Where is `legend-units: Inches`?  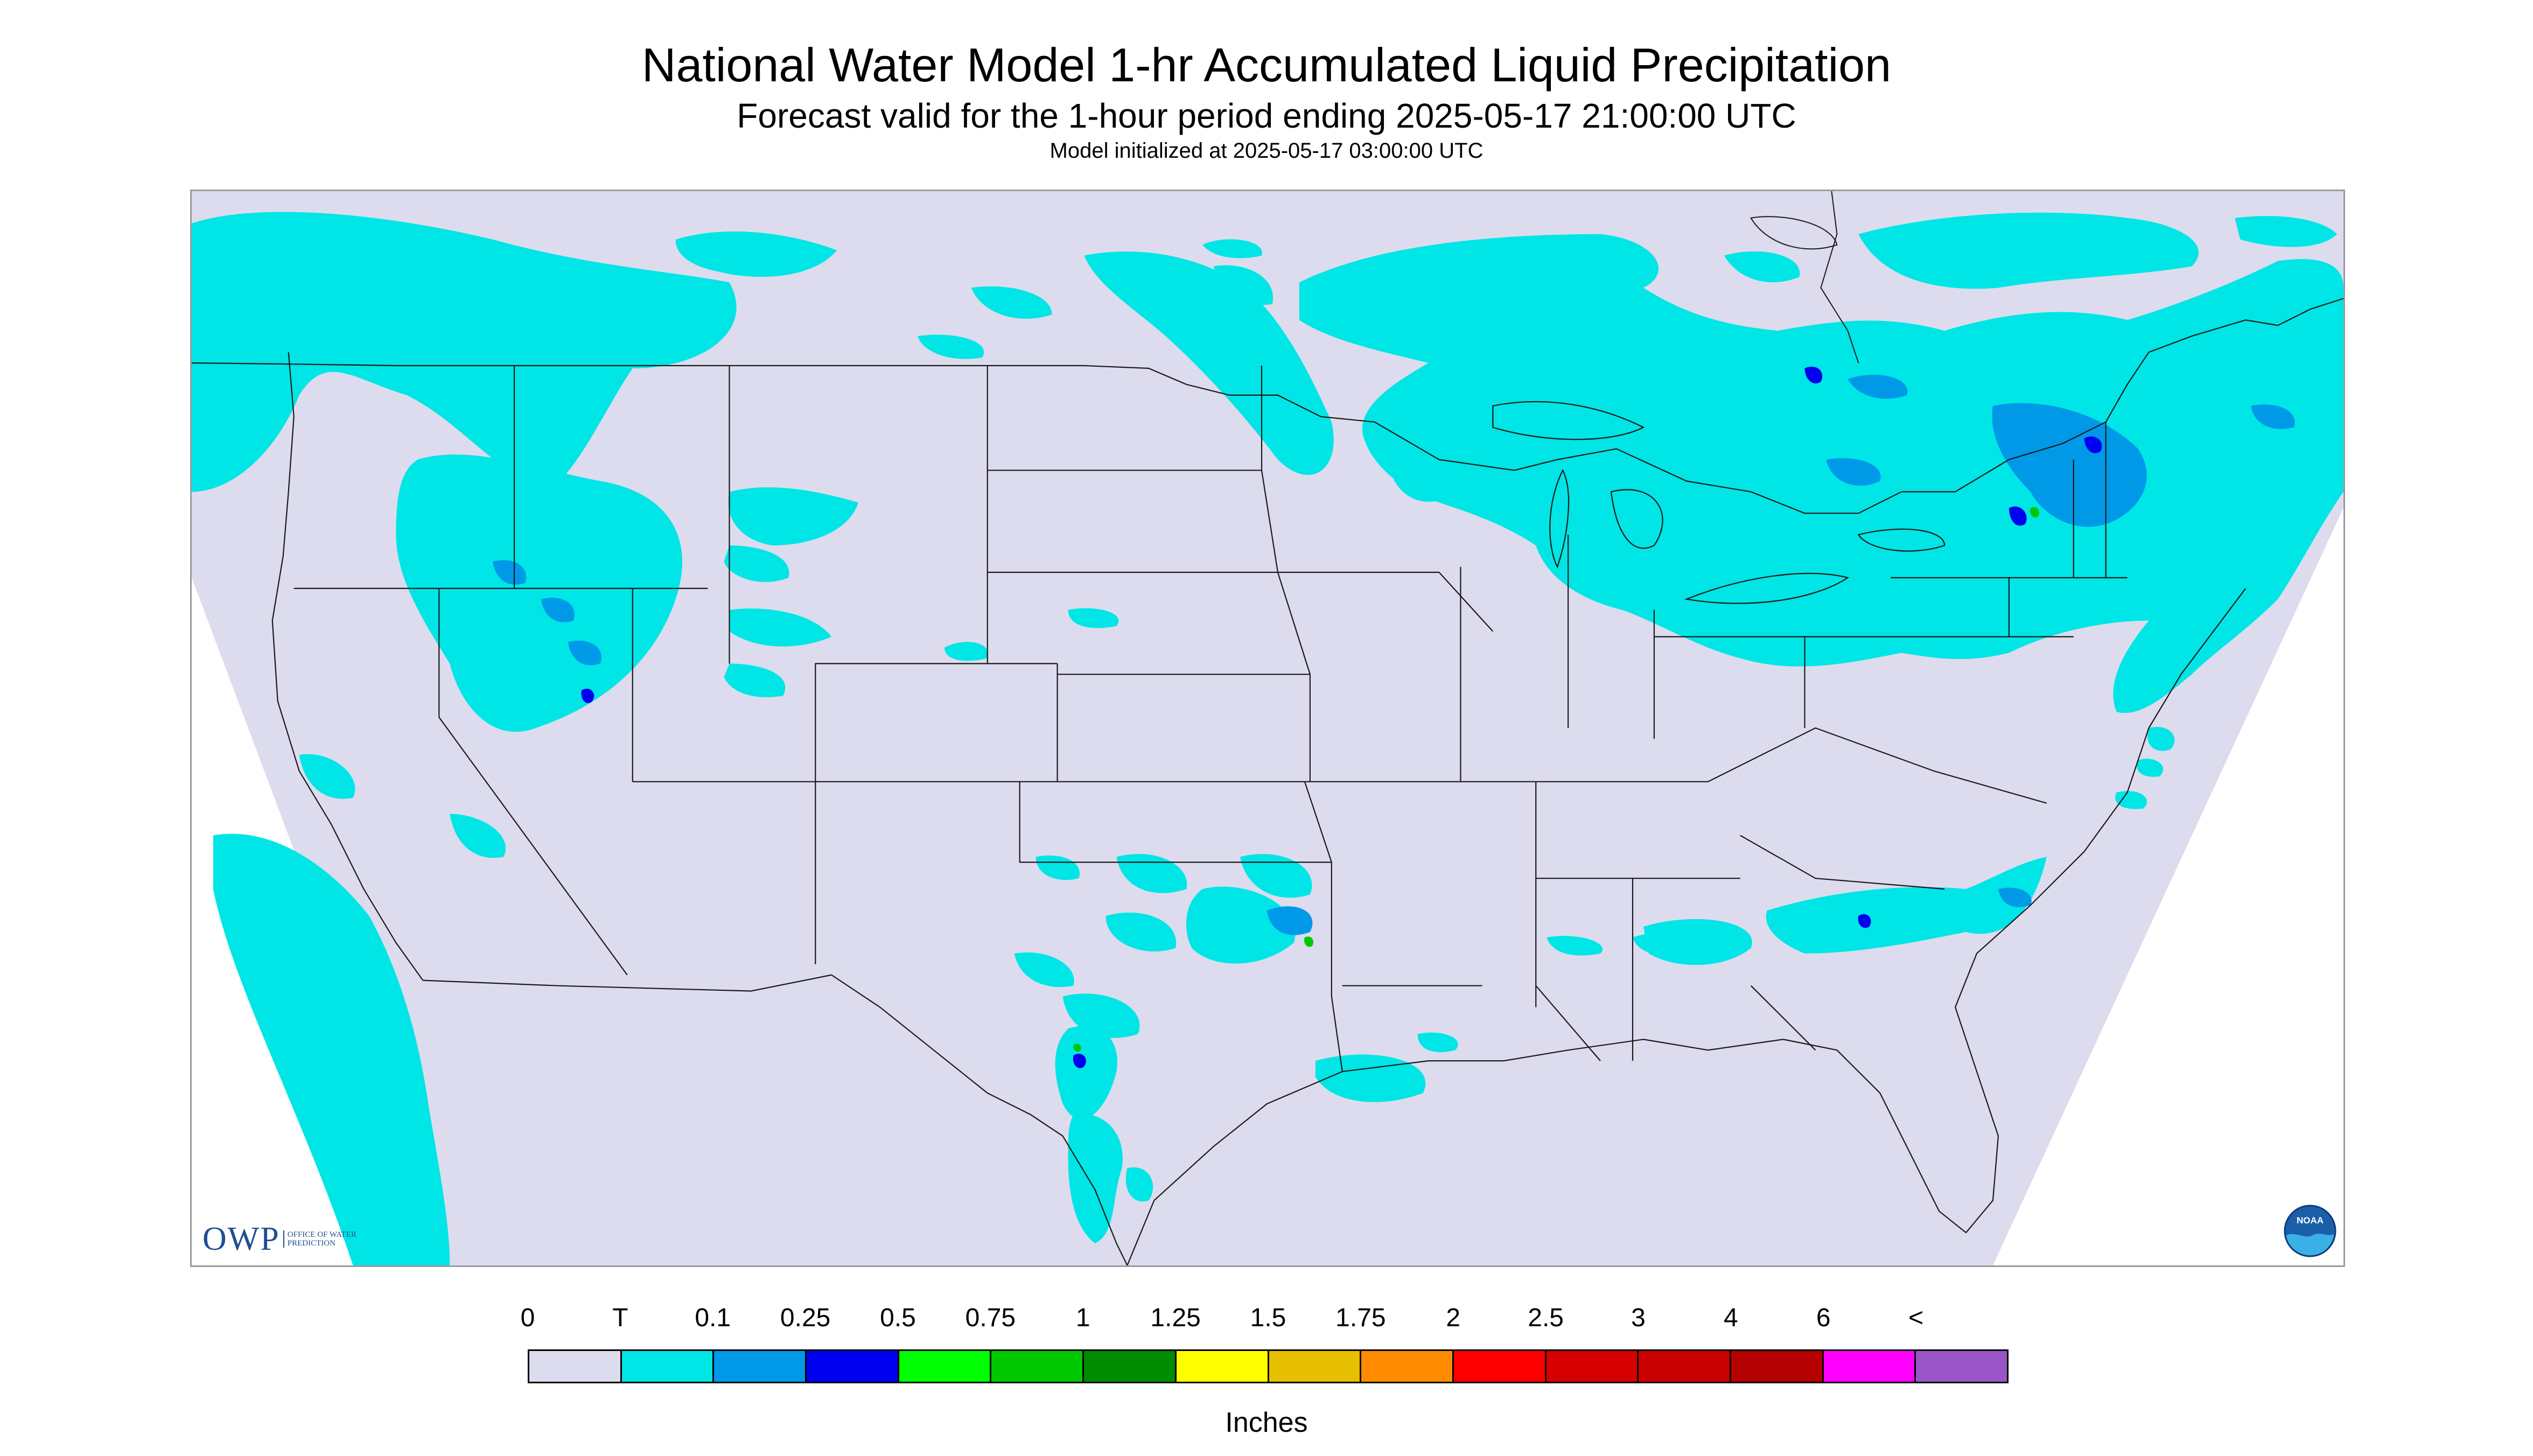 legend-units: Inches is located at coordinates (1266, 1422).